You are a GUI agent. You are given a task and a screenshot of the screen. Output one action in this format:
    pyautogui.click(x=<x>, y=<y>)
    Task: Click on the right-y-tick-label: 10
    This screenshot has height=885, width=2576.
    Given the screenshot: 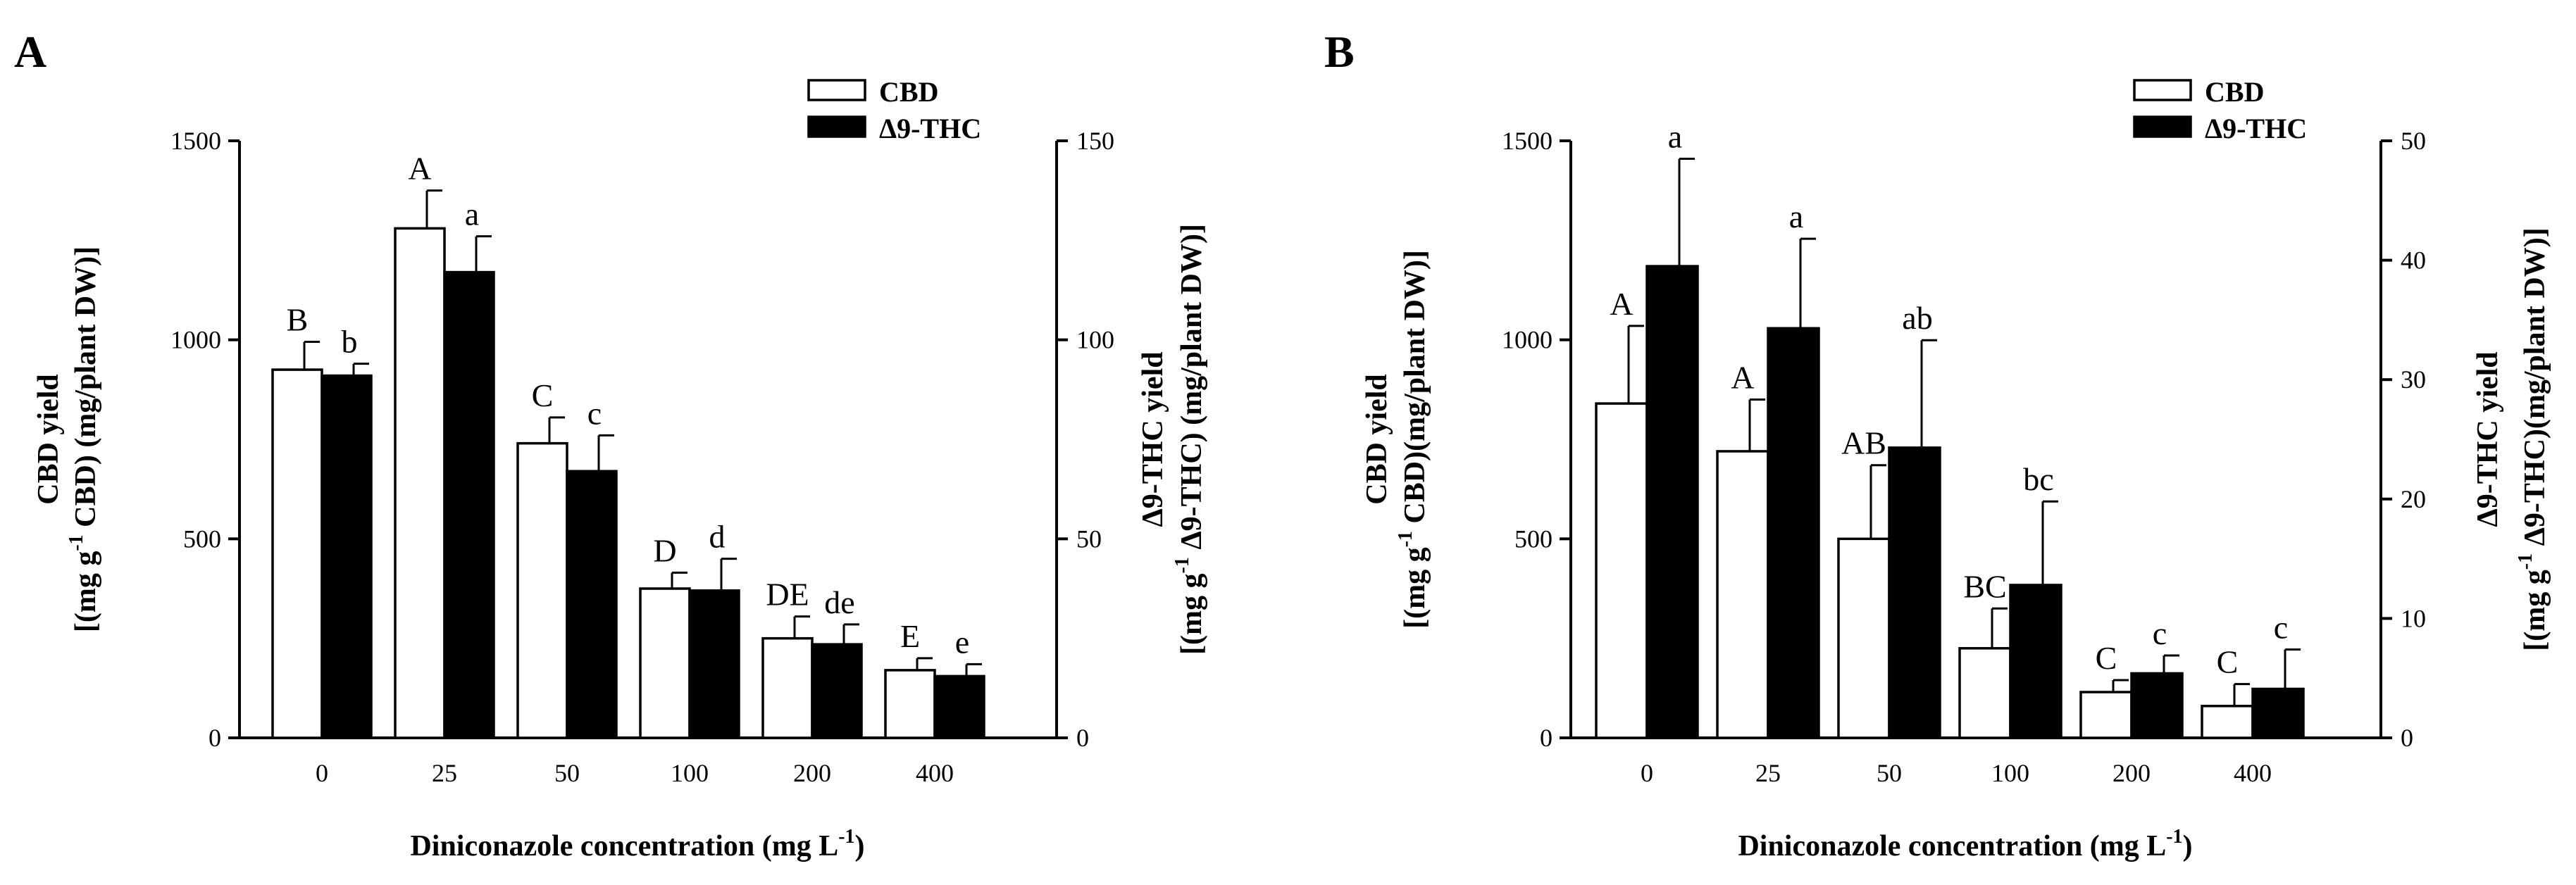 What is the action you would take?
    pyautogui.click(x=2413, y=618)
    